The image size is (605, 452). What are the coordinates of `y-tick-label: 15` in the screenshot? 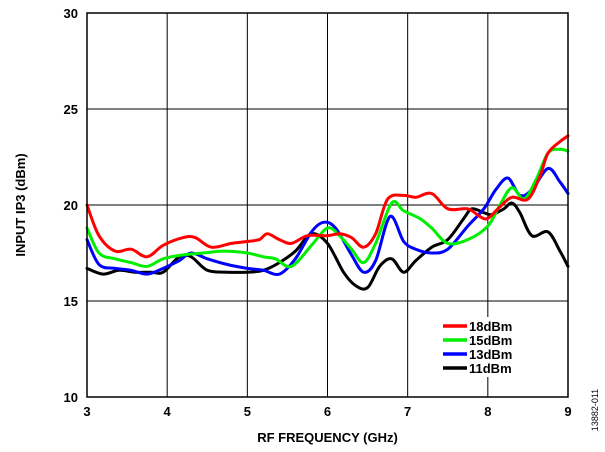 It's located at (71, 301).